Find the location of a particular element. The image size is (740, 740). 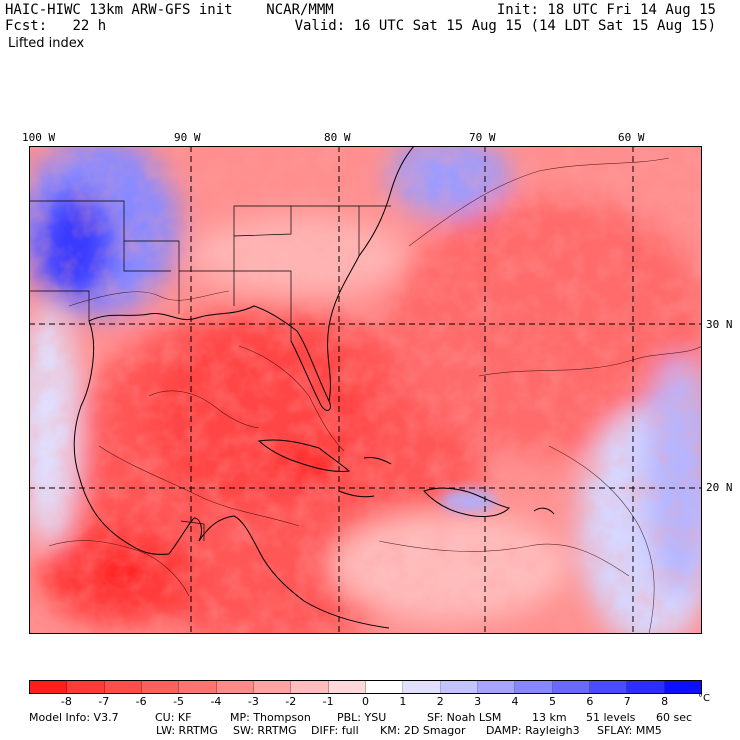

fcst-value: 22 h is located at coordinates (89, 26).